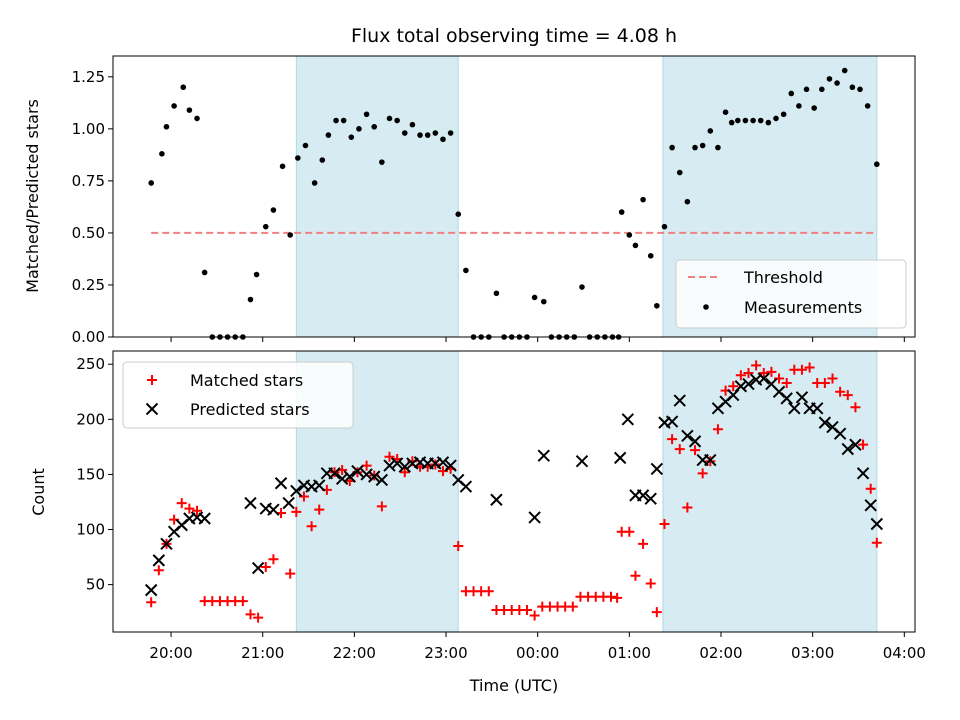 Image resolution: width=960 pixels, height=720 pixels. Describe the element at coordinates (791, 294) in the screenshot. I see `top-legend-box` at that location.